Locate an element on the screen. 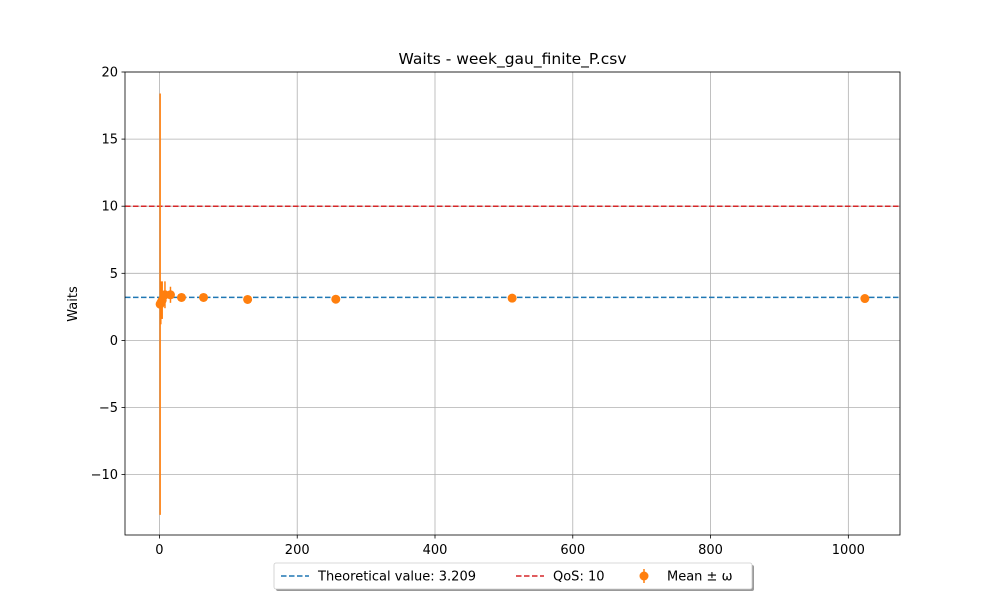  x-tick-label: 0 is located at coordinates (159, 550).